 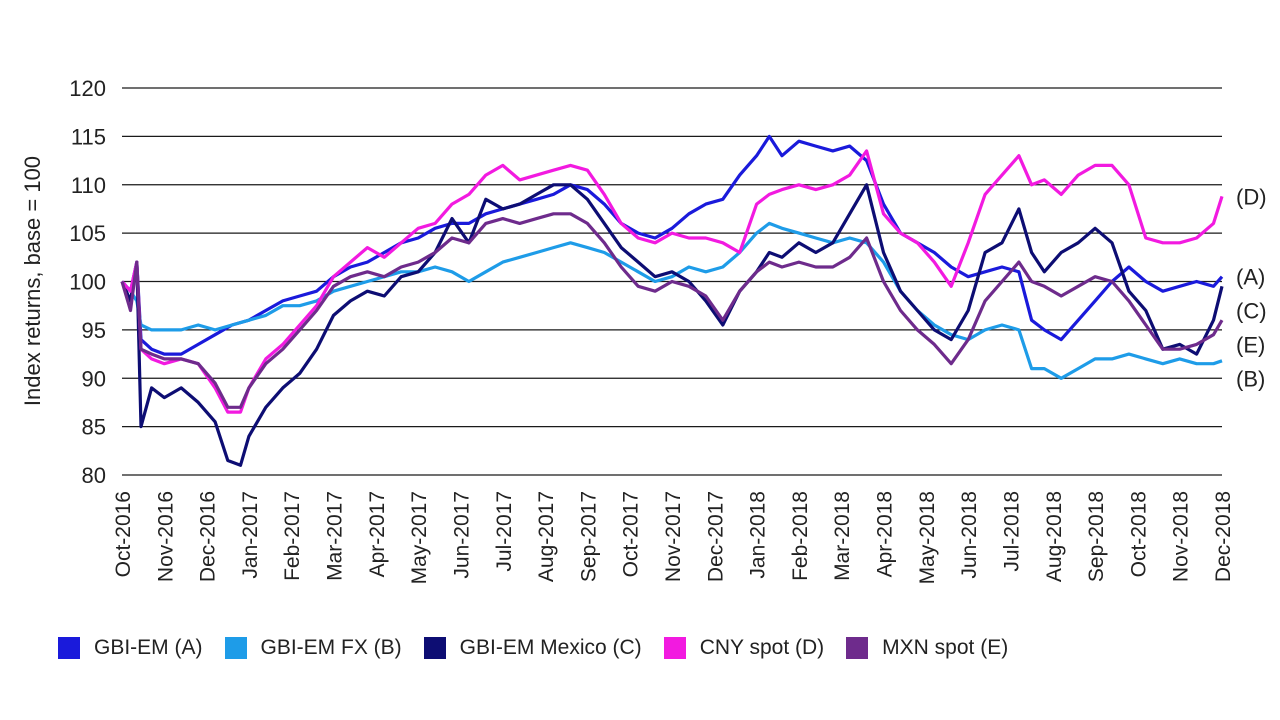 What do you see at coordinates (800, 536) in the screenshot?
I see `x-tick-label: Feb-2018` at bounding box center [800, 536].